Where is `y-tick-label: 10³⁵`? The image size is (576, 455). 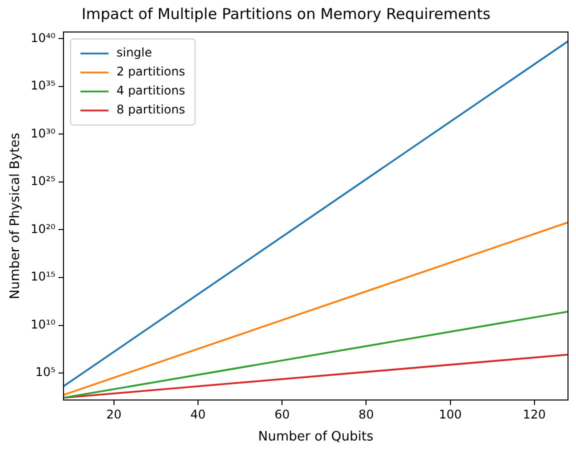
y-tick-label: 10³⁵ is located at coordinates (43, 85).